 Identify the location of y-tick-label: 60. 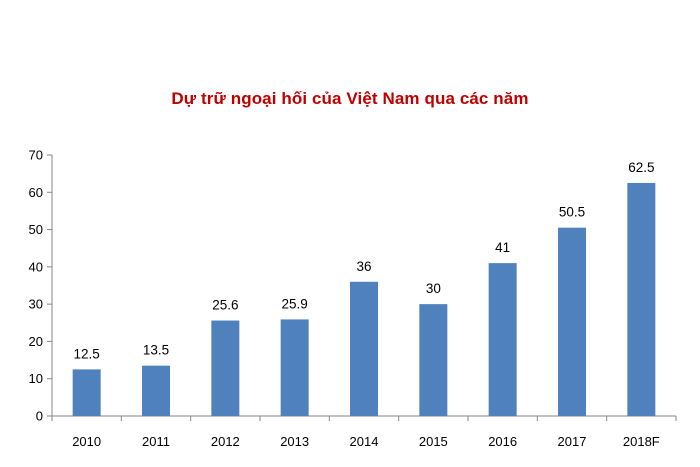
(36, 192).